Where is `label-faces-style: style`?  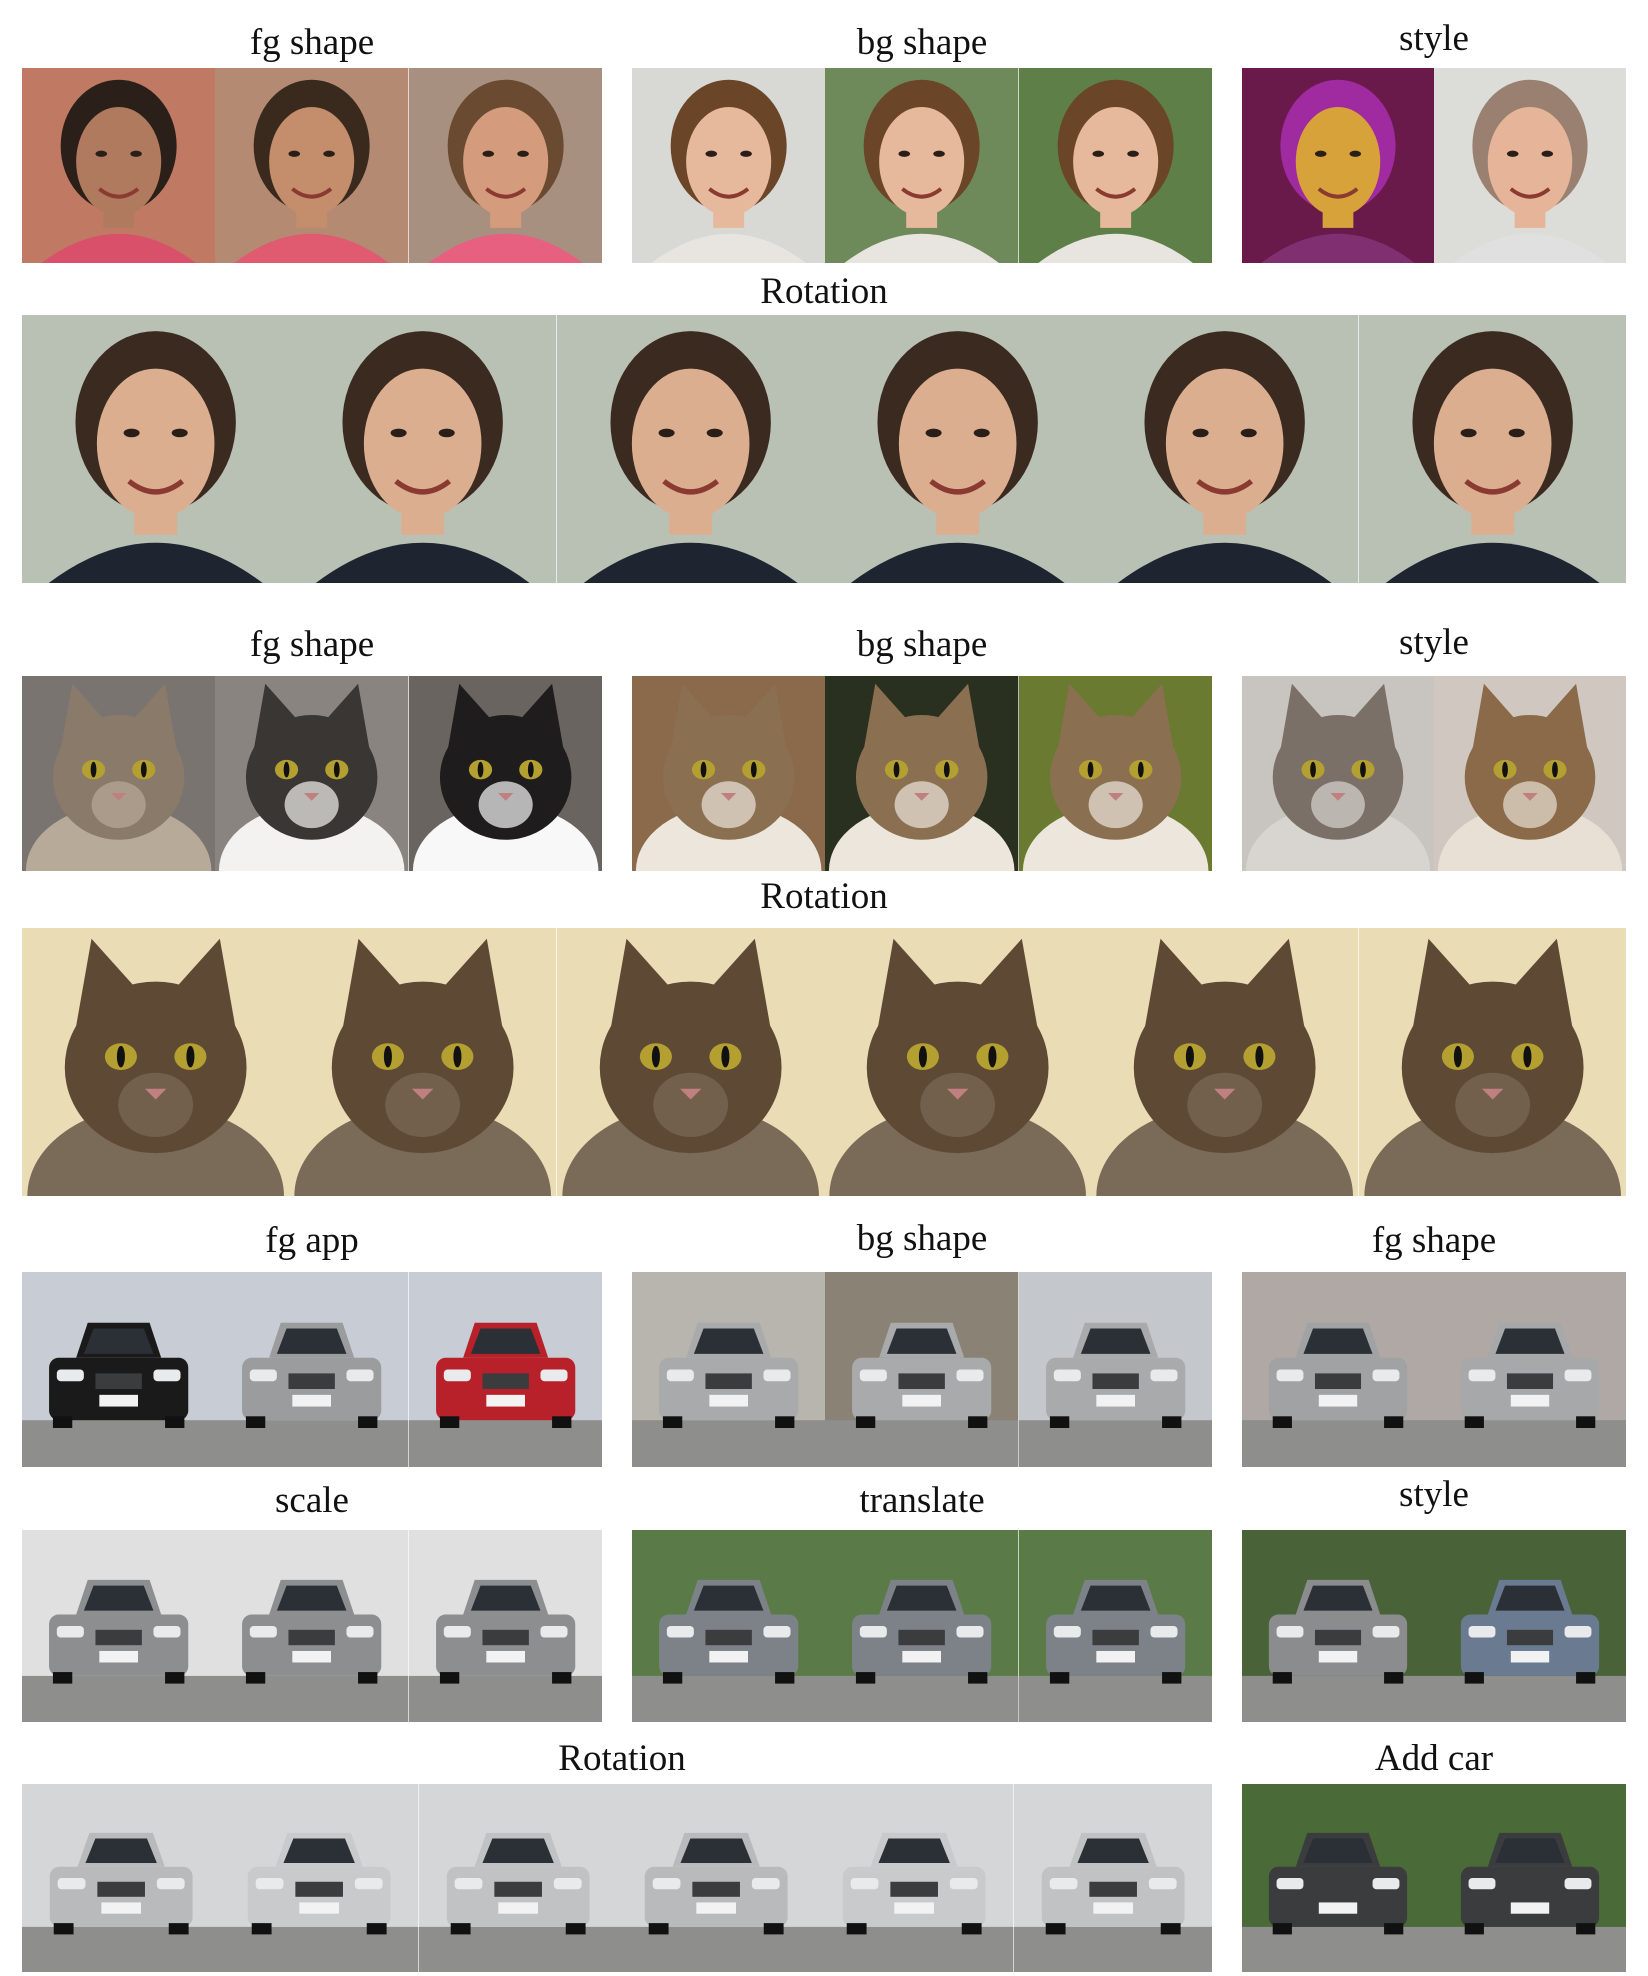
label-faces-style: style is located at coordinates (1434, 38).